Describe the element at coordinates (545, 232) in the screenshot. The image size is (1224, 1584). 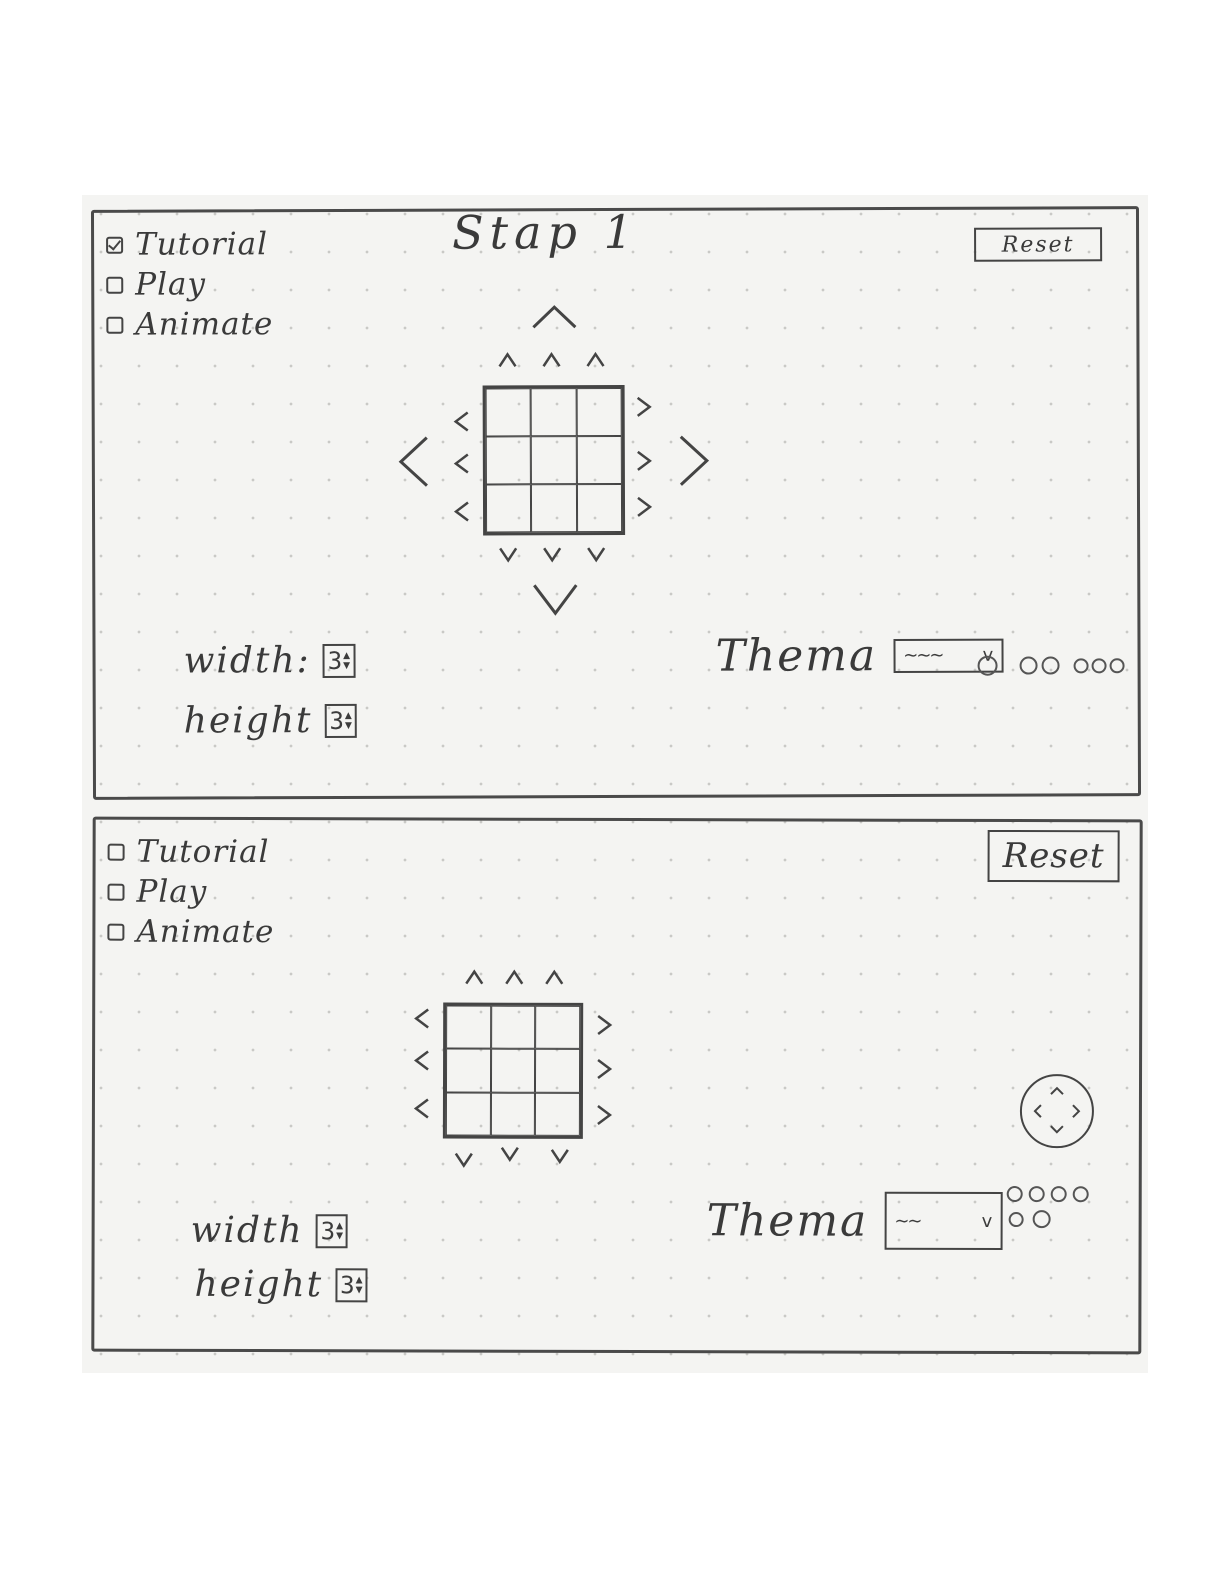
I see `page-title: Stap 1` at that location.